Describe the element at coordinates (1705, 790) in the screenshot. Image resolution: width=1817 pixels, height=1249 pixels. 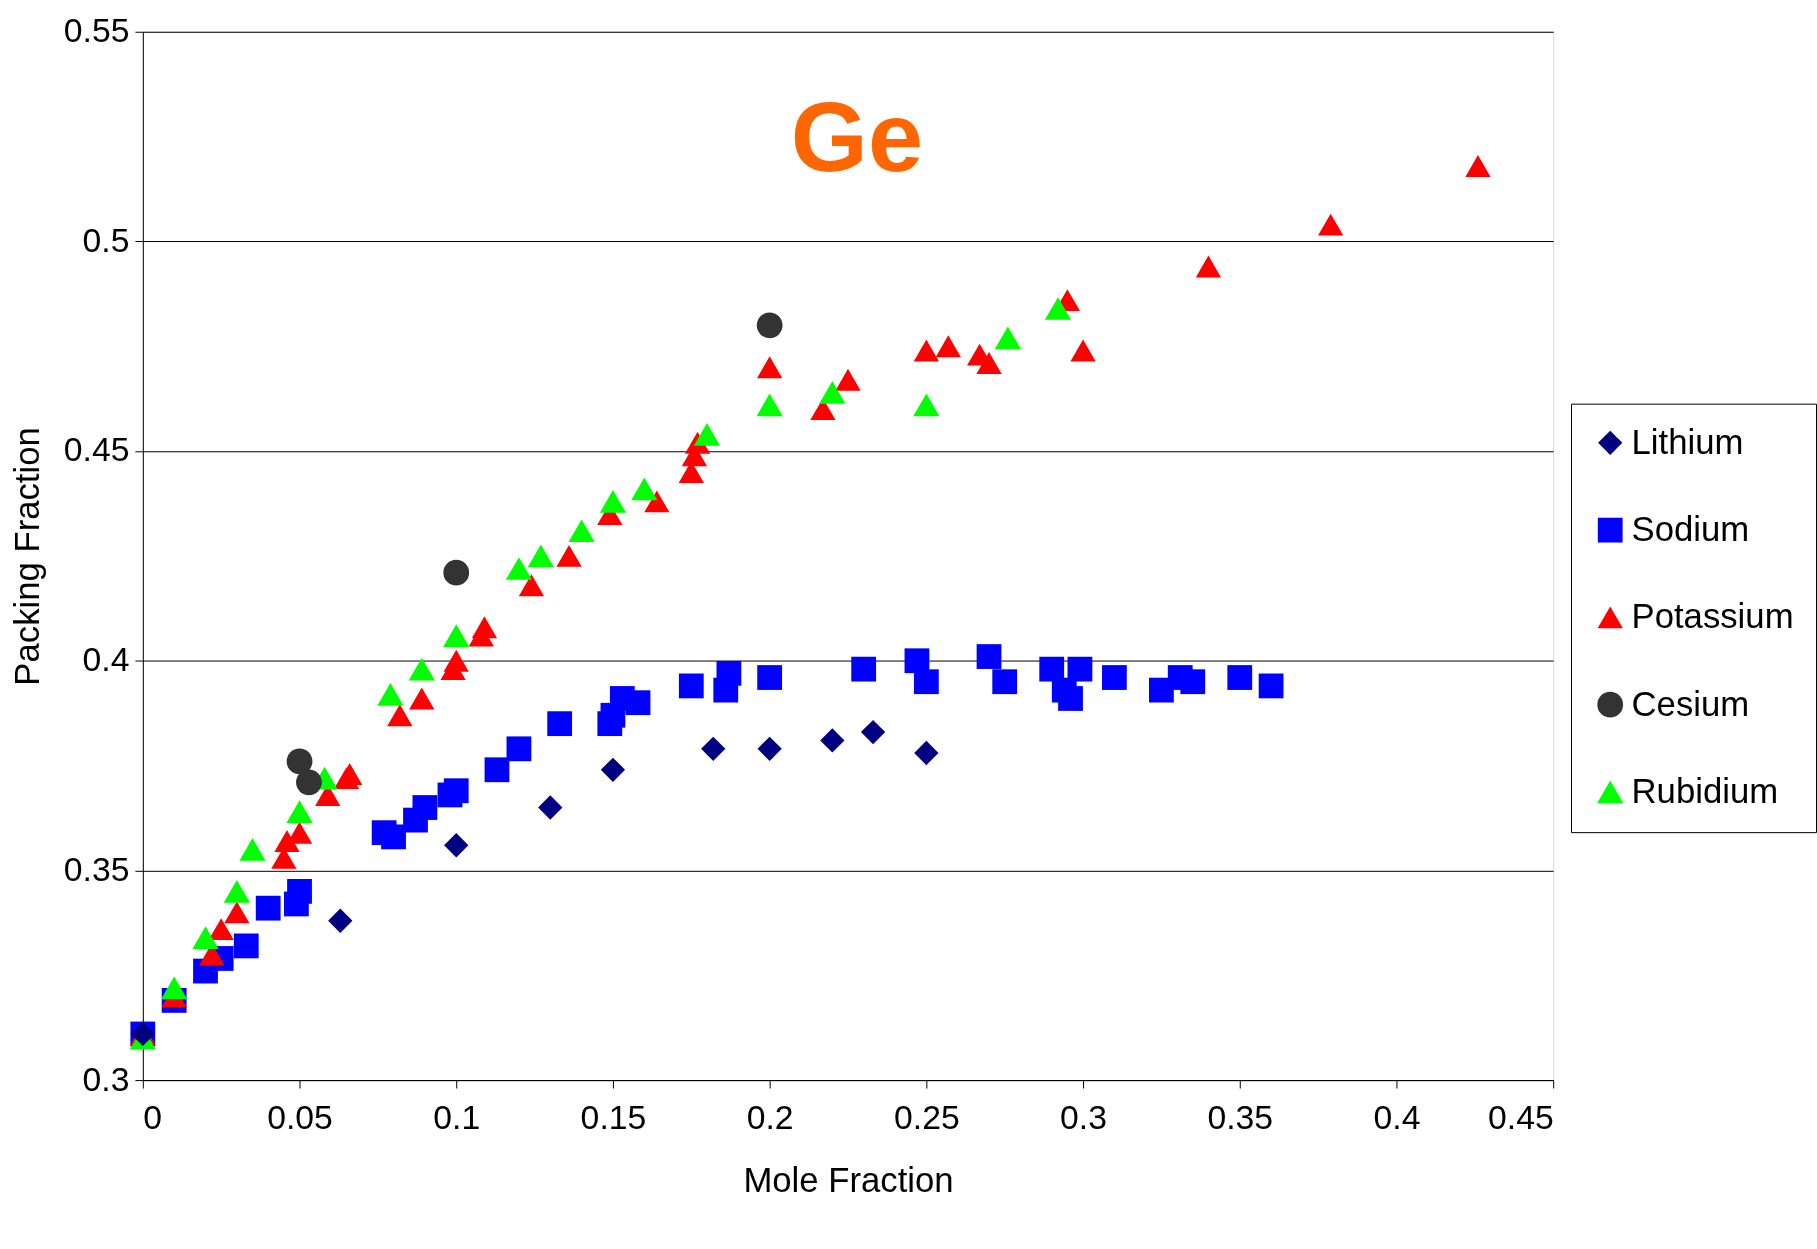
I see `legend-label: Rubidium` at that location.